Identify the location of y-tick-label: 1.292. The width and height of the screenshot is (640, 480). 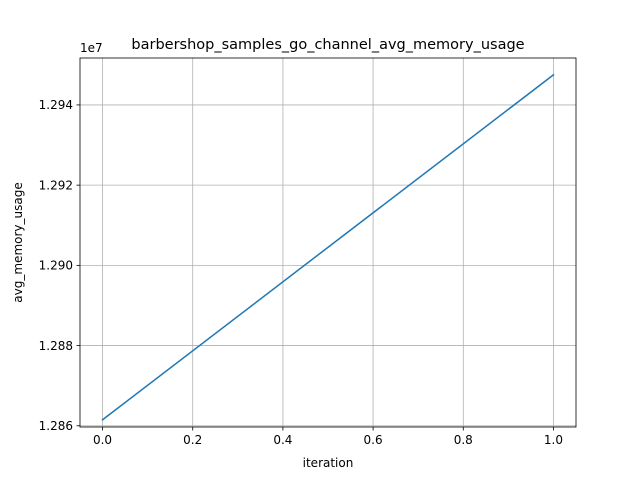
(56, 185).